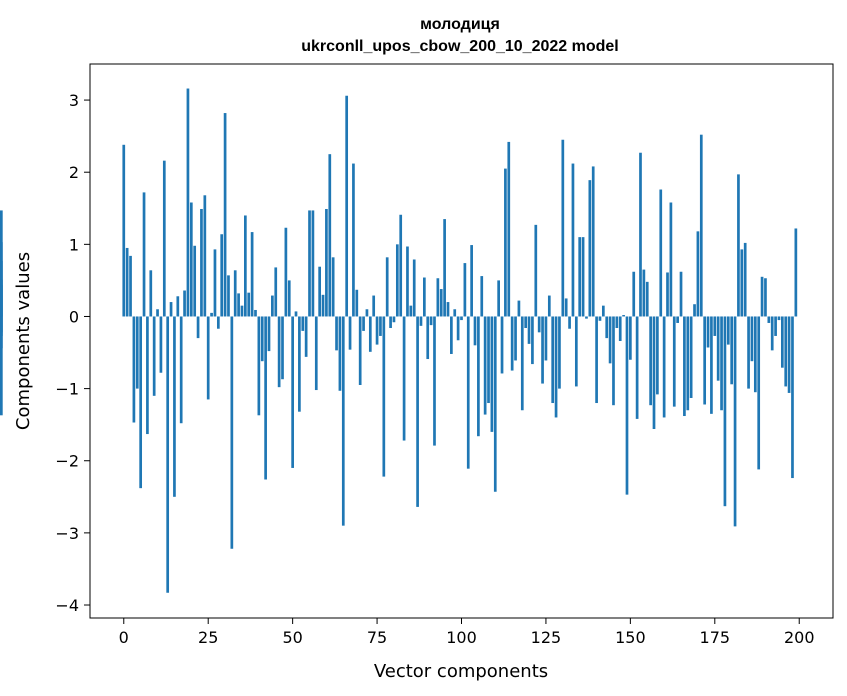  What do you see at coordinates (208, 637) in the screenshot?
I see `x-tick-label: 25` at bounding box center [208, 637].